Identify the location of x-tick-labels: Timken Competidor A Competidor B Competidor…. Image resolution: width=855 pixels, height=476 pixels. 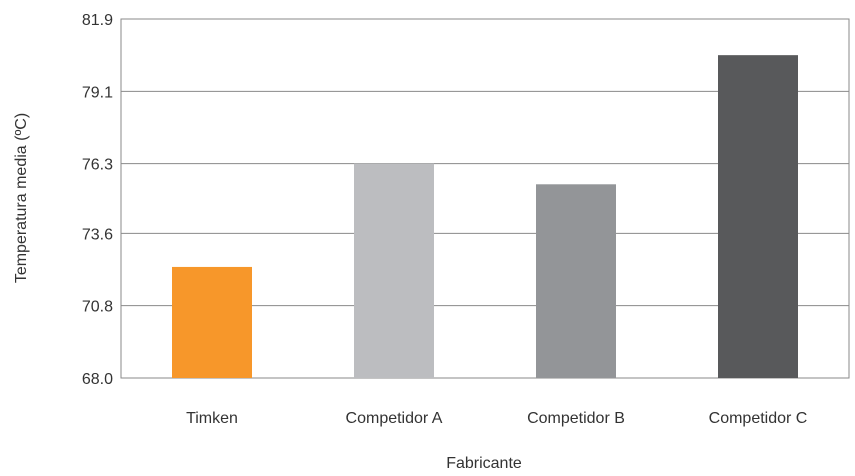
(496, 418).